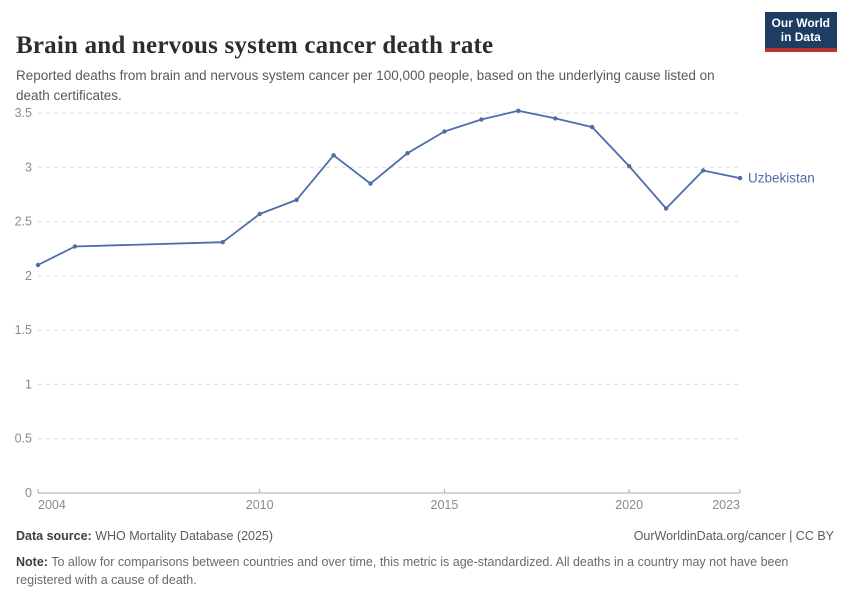 This screenshot has width=850, height=600. What do you see at coordinates (23, 303) in the screenshot?
I see `y-axis-labels: 0 0.5 1 1.5 2 2.5 3 3.5` at bounding box center [23, 303].